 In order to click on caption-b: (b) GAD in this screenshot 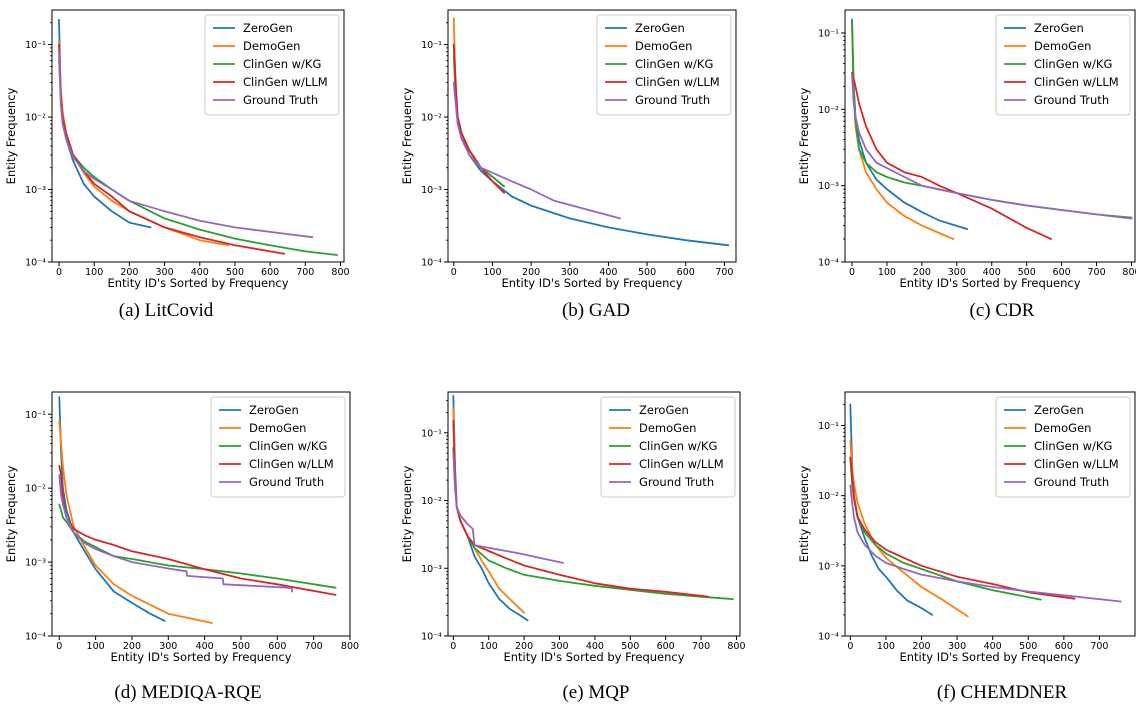, I will do `click(596, 310)`.